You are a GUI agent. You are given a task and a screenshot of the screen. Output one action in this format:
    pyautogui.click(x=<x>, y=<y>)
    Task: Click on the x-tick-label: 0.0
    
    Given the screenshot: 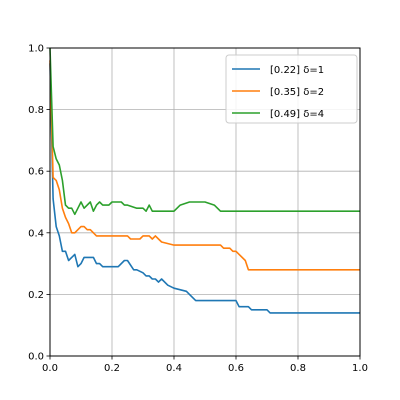 What is the action you would take?
    pyautogui.click(x=50, y=368)
    